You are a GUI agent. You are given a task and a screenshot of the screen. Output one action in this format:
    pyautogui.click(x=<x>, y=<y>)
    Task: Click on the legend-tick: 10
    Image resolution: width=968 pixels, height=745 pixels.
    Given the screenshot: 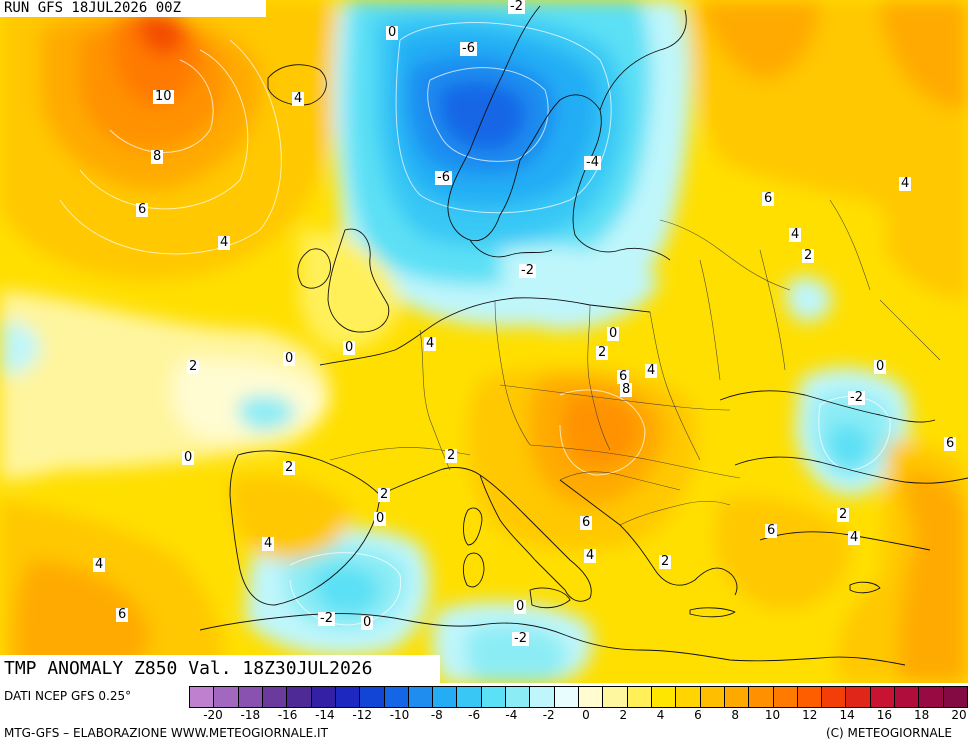 What is the action you would take?
    pyautogui.click(x=772, y=715)
    